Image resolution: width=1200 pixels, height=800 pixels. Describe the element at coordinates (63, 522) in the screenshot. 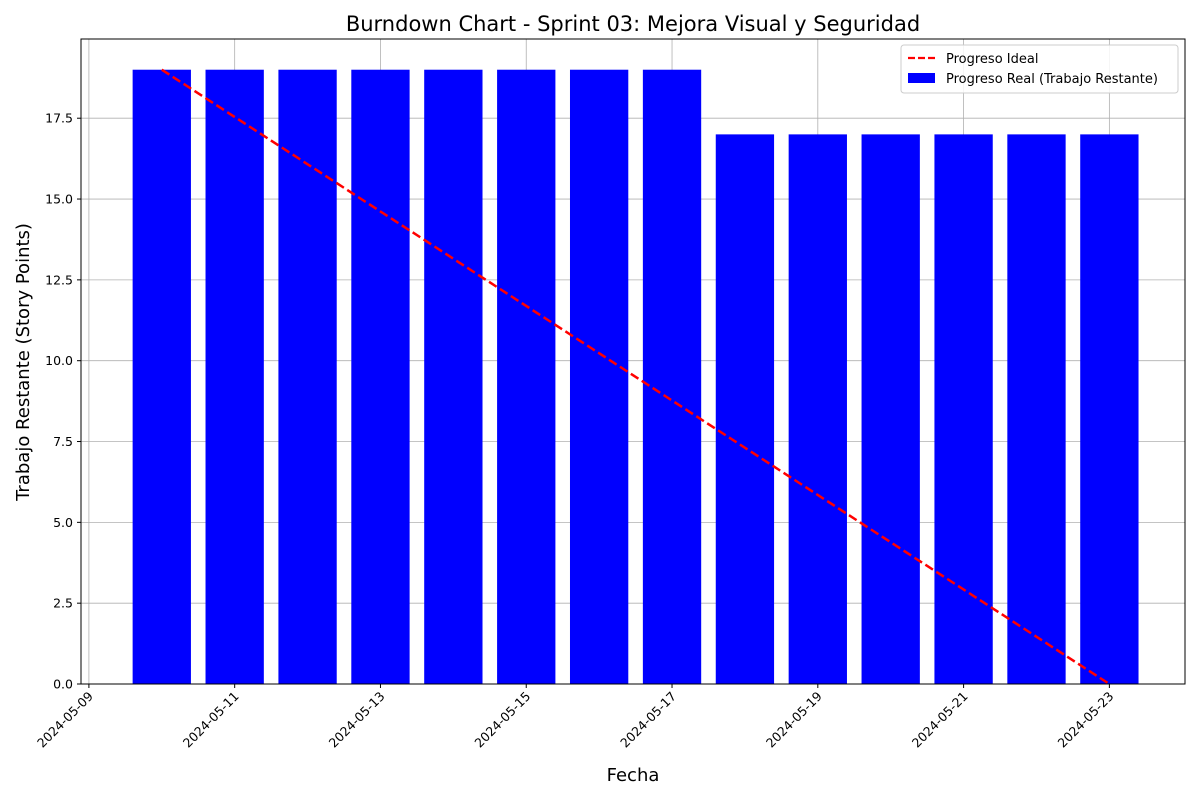

I see `y-tick-label: 5.0` at that location.